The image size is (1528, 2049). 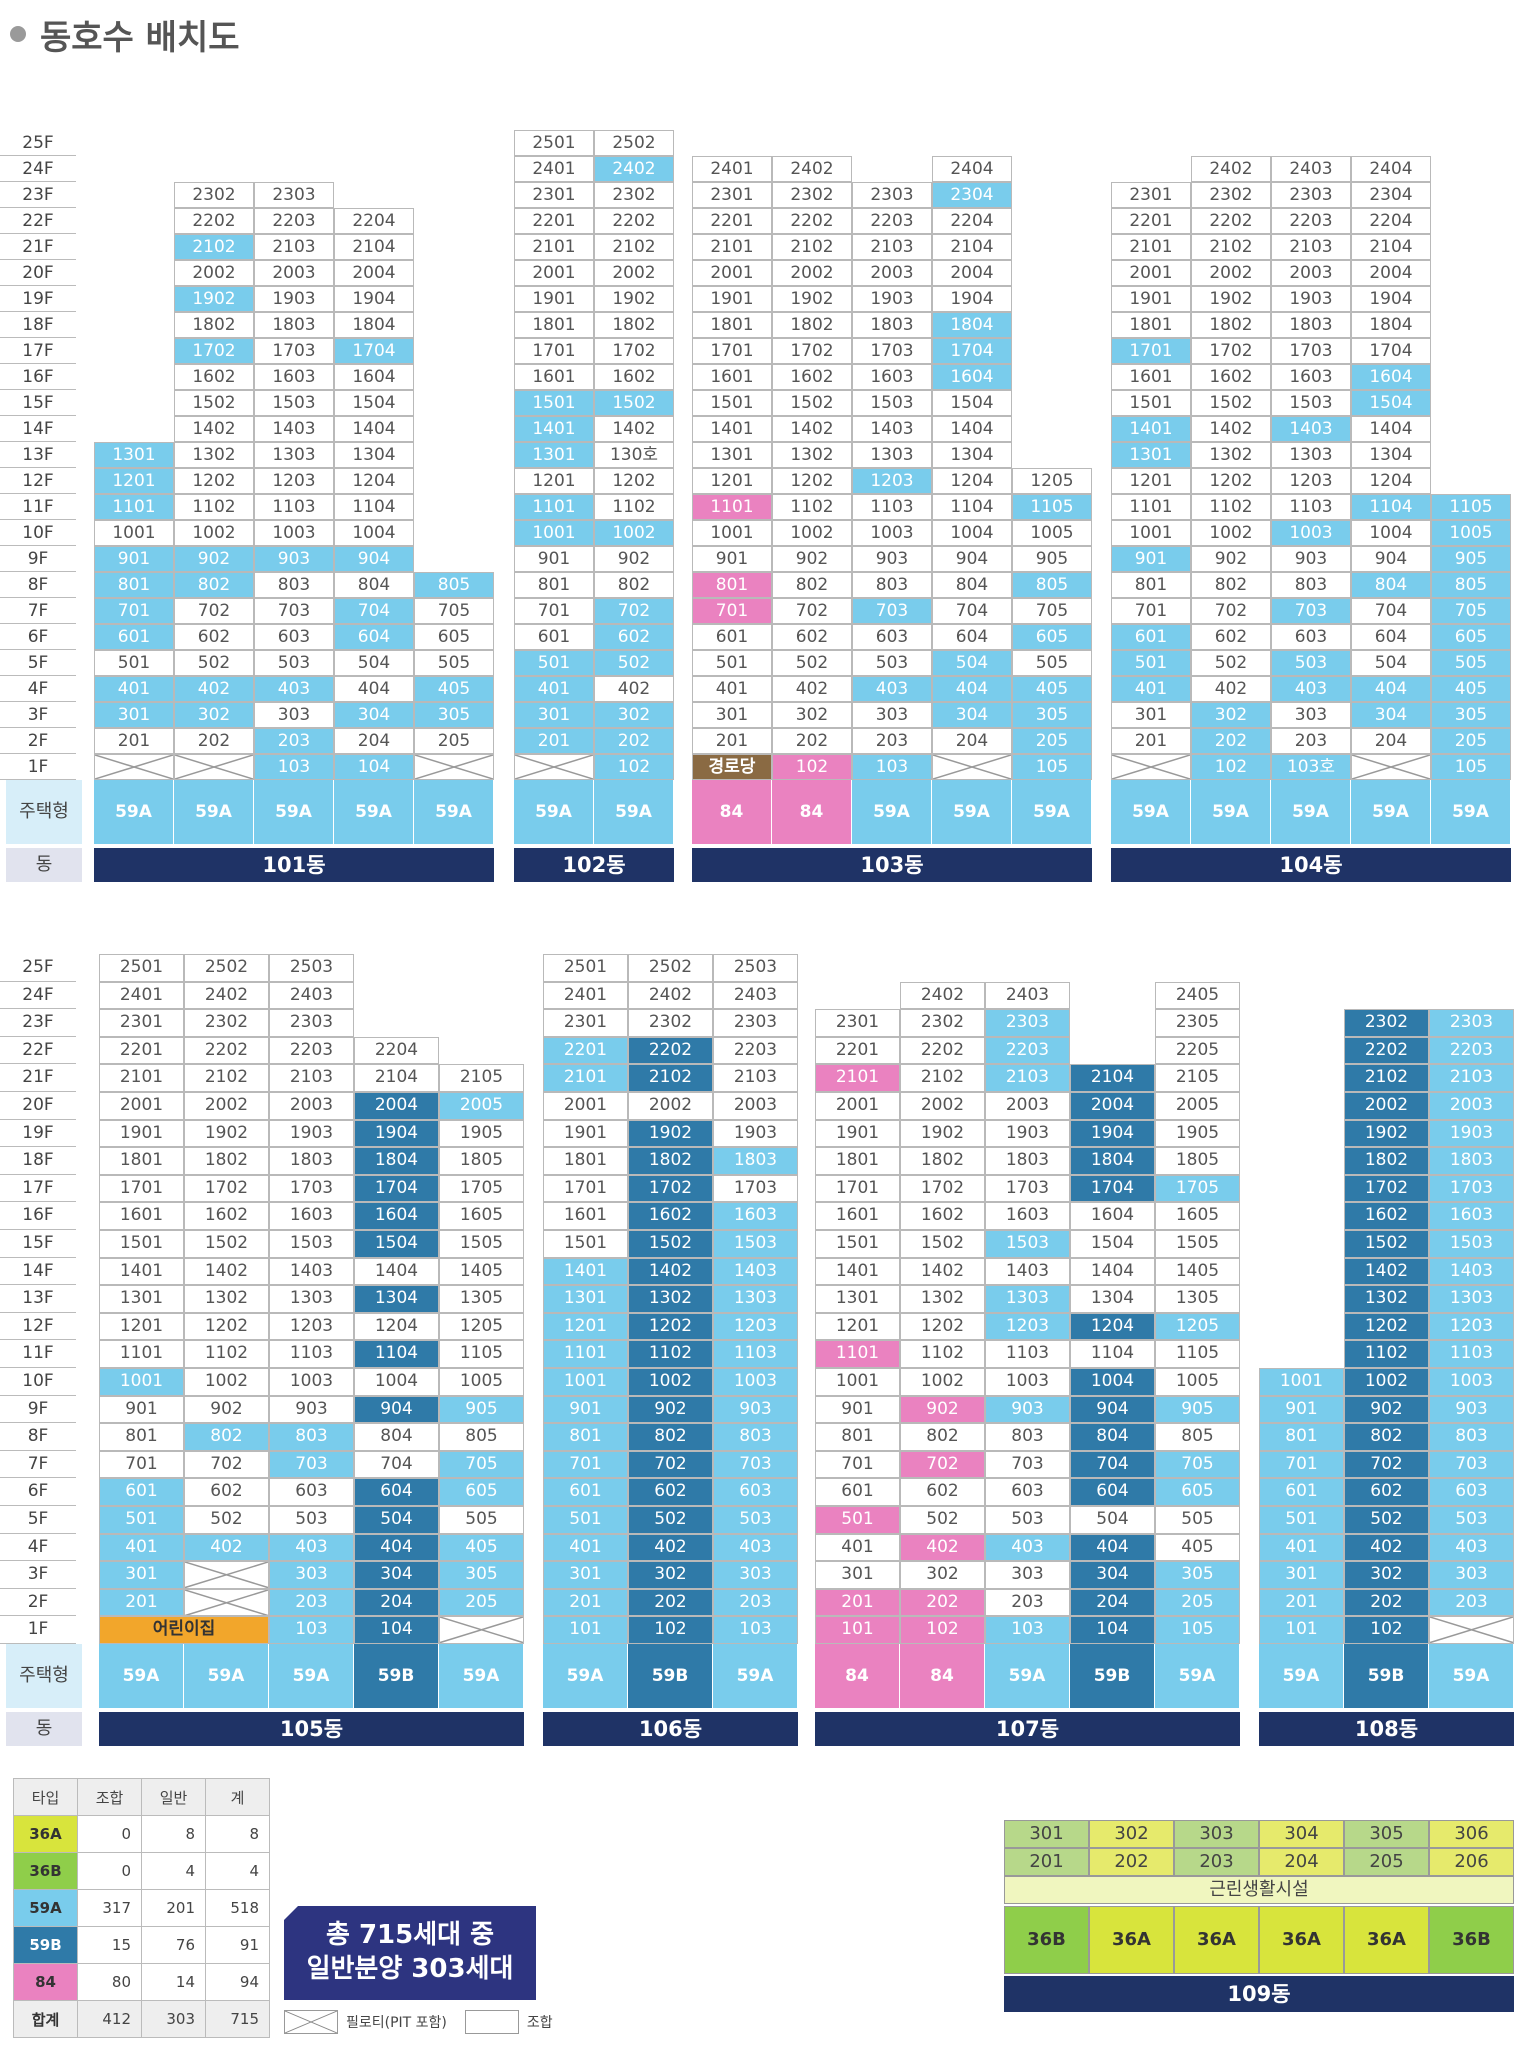 I want to click on unit-cell: 1305, so click(x=1197, y=1299).